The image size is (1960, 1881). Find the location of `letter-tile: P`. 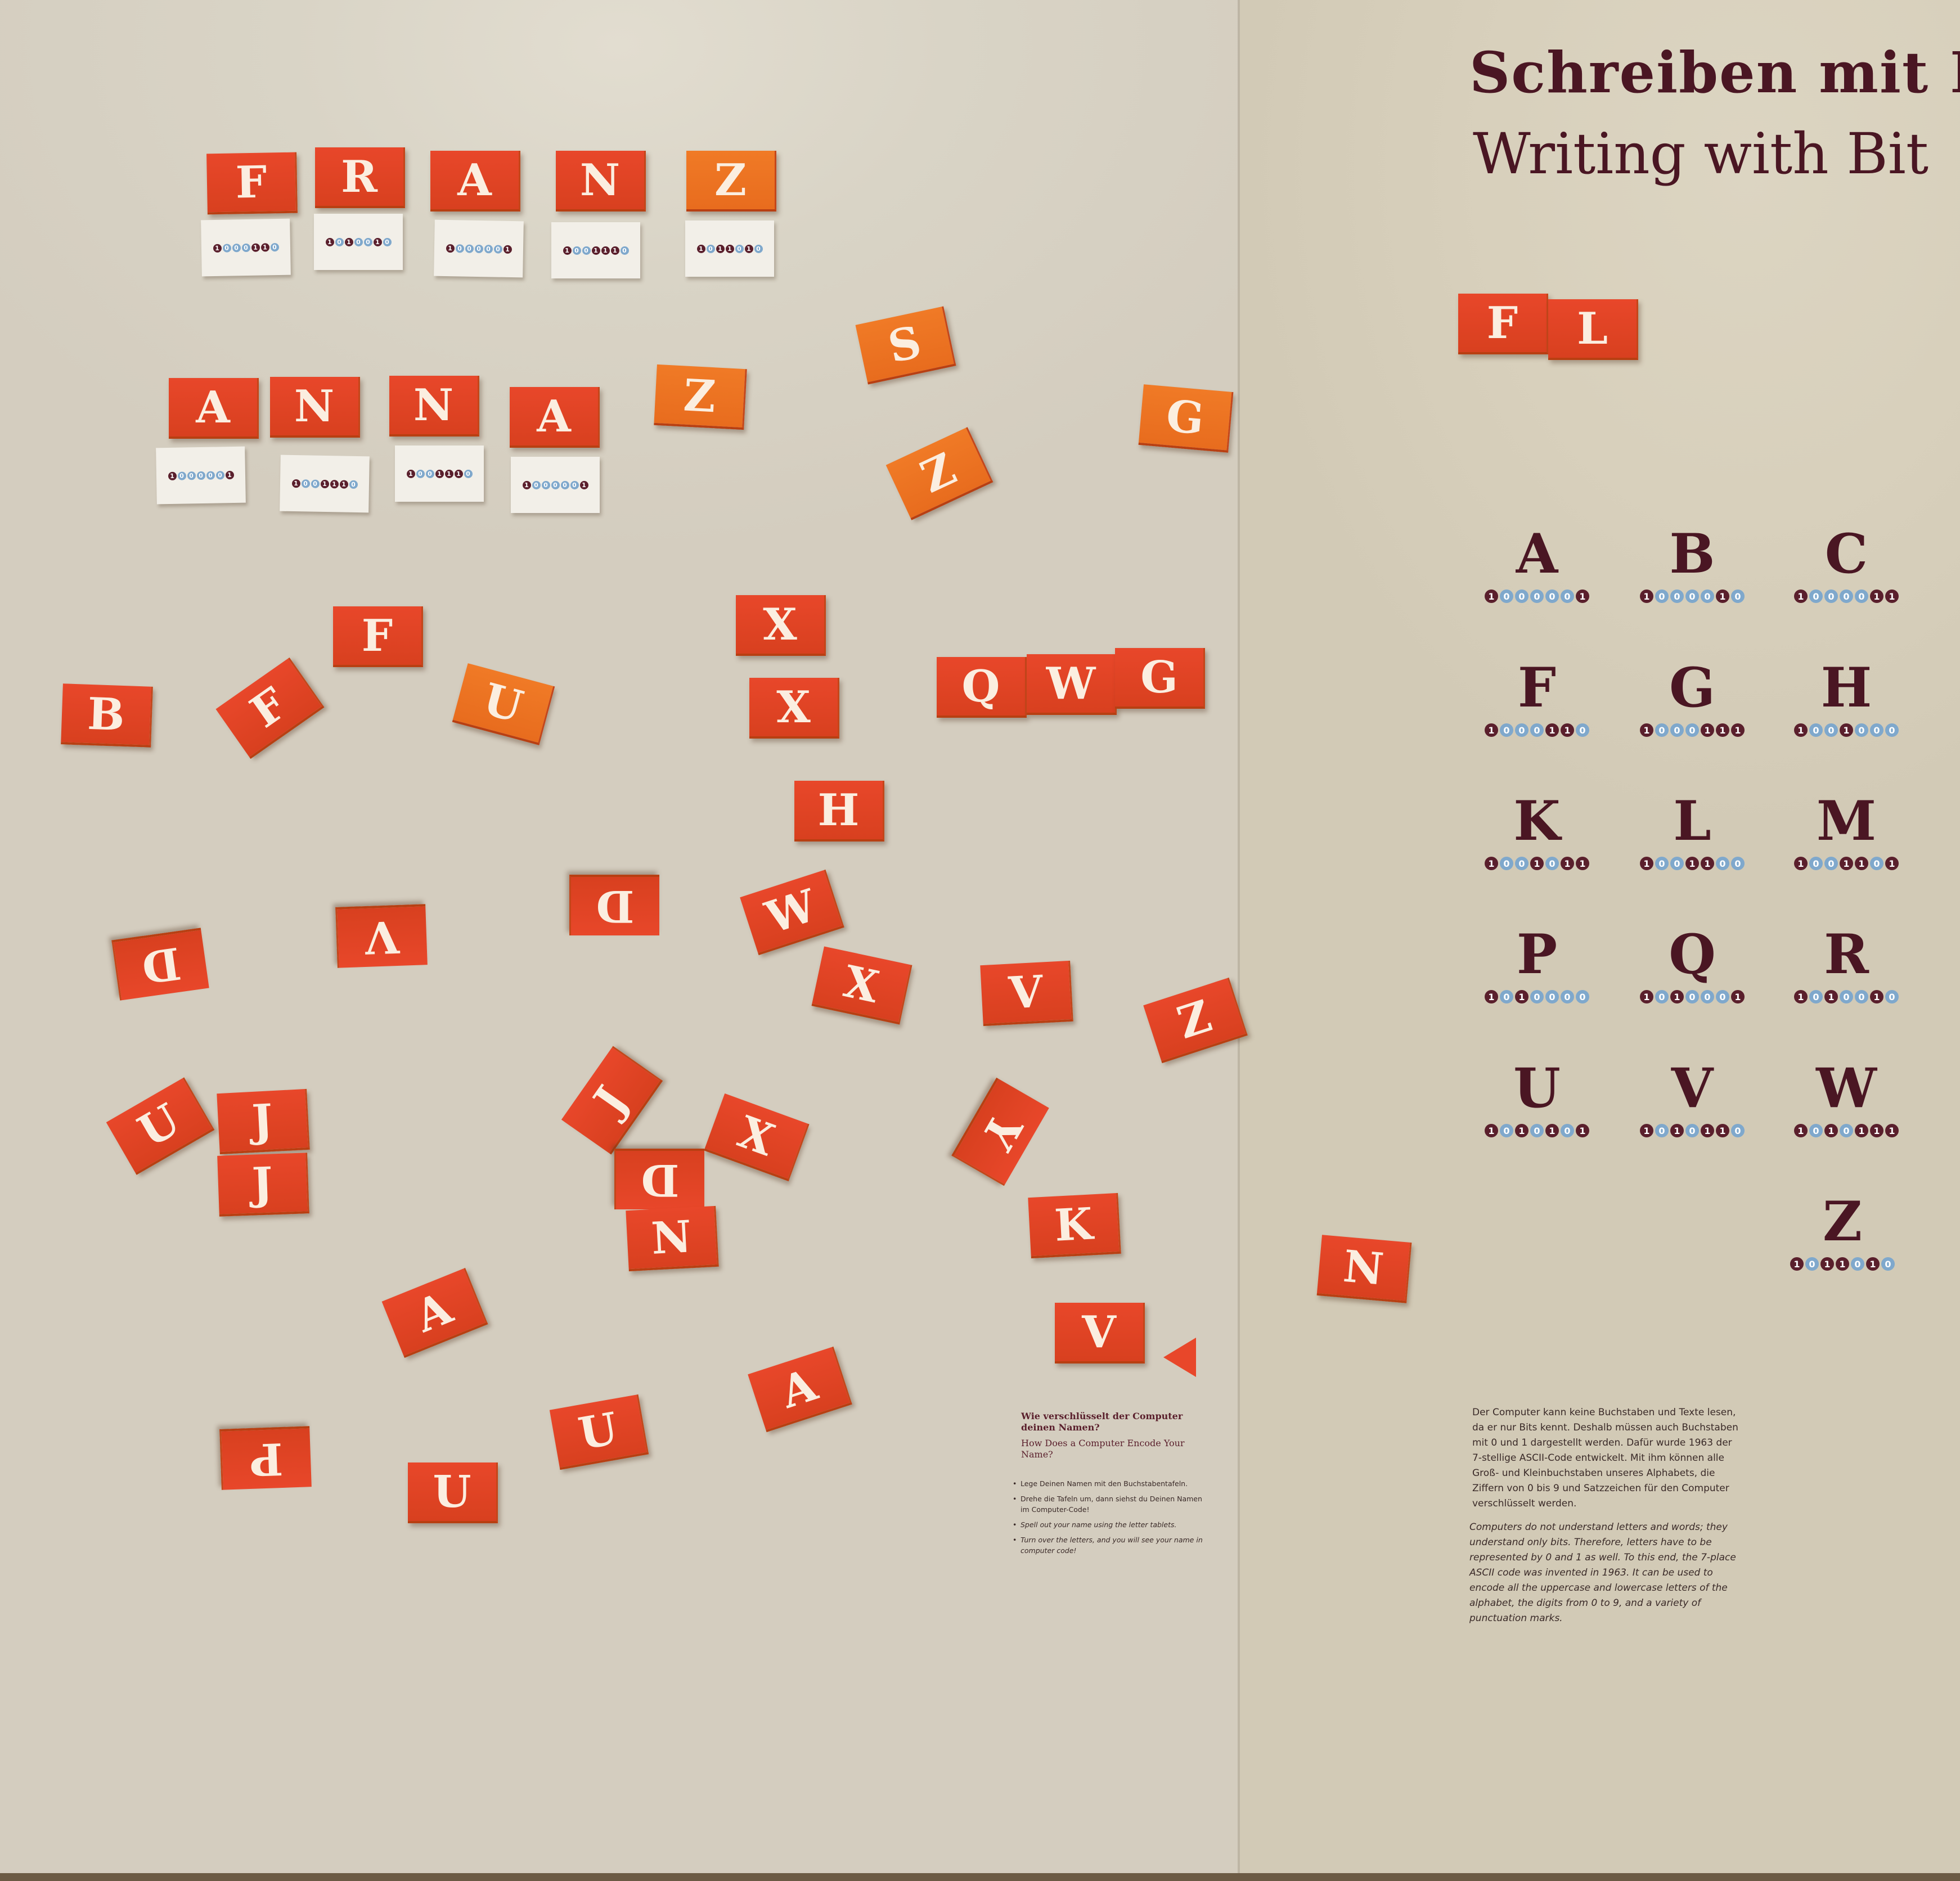

letter-tile: P is located at coordinates (265, 1458).